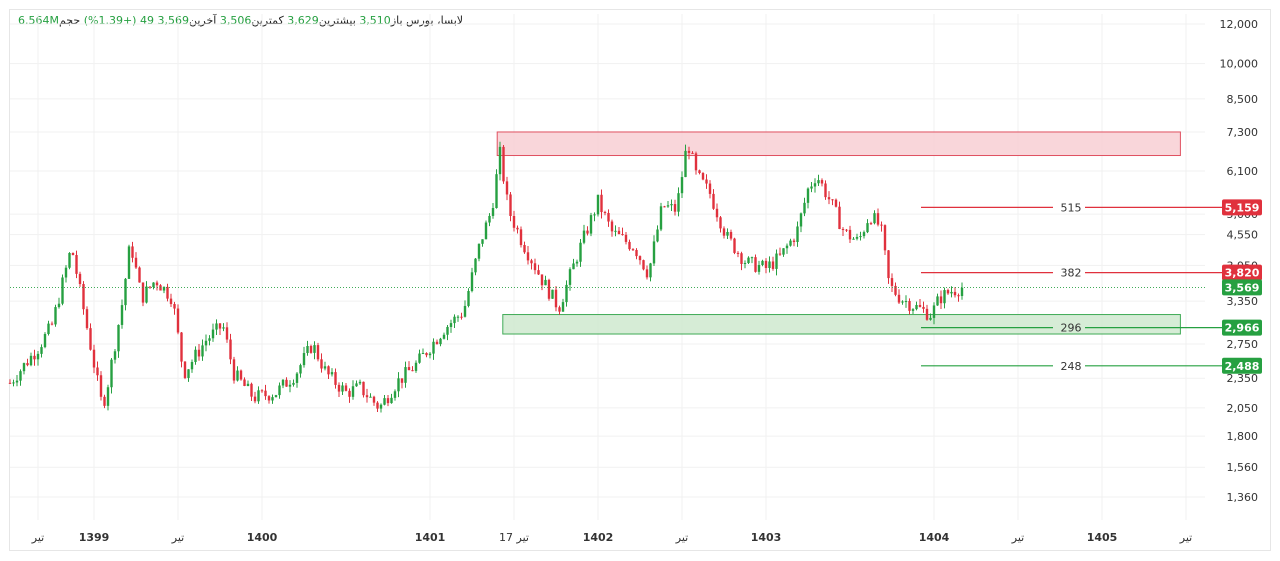 This screenshot has width=1280, height=561. Describe the element at coordinates (841, 324) in the screenshot. I see `support-zone` at that location.